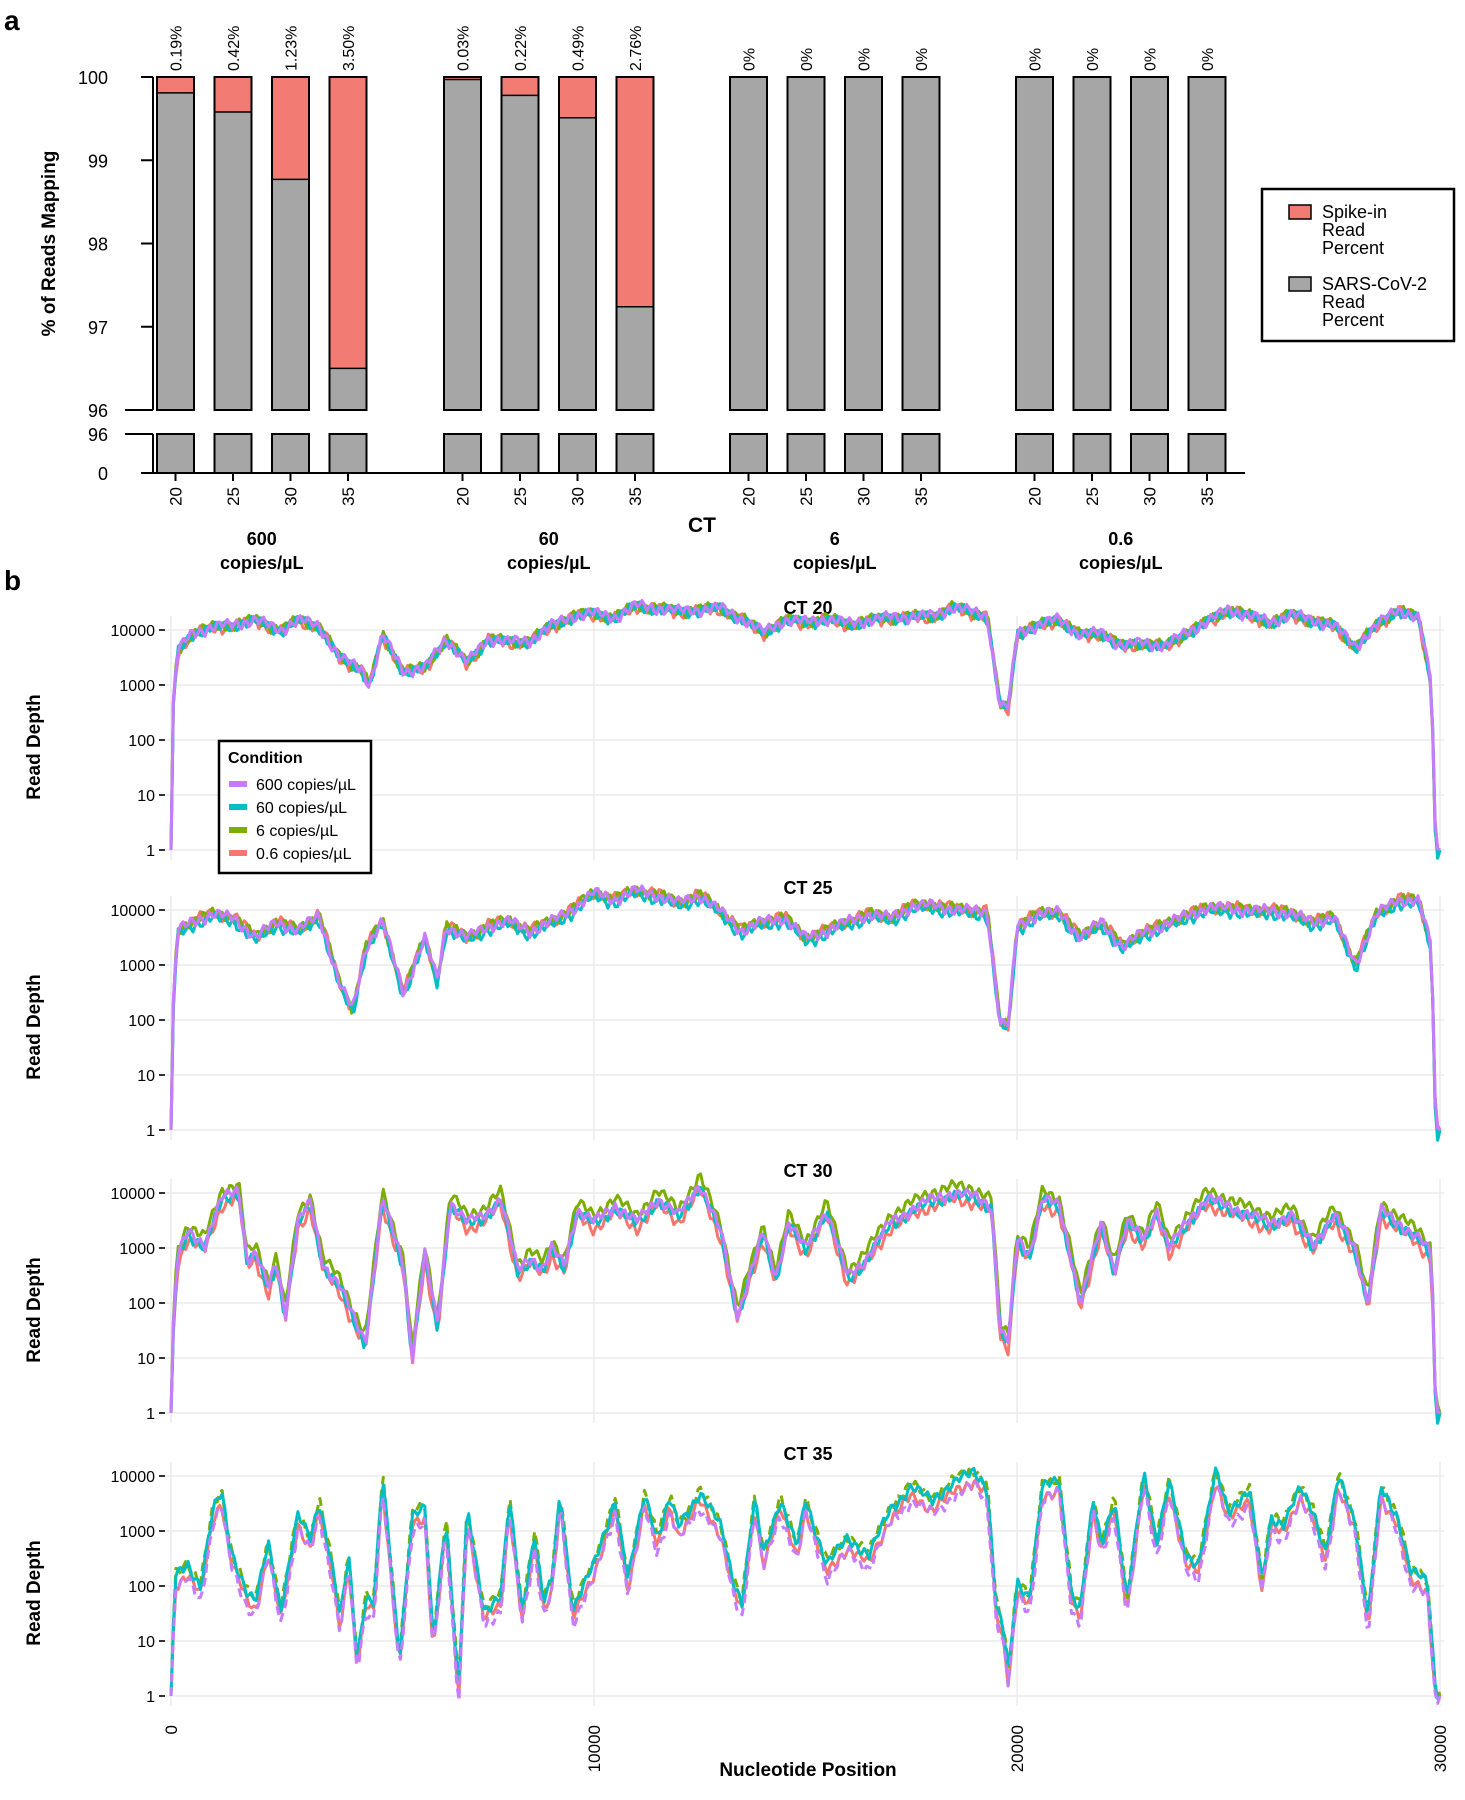  What do you see at coordinates (1300, 212) in the screenshot?
I see `legend-swatch` at bounding box center [1300, 212].